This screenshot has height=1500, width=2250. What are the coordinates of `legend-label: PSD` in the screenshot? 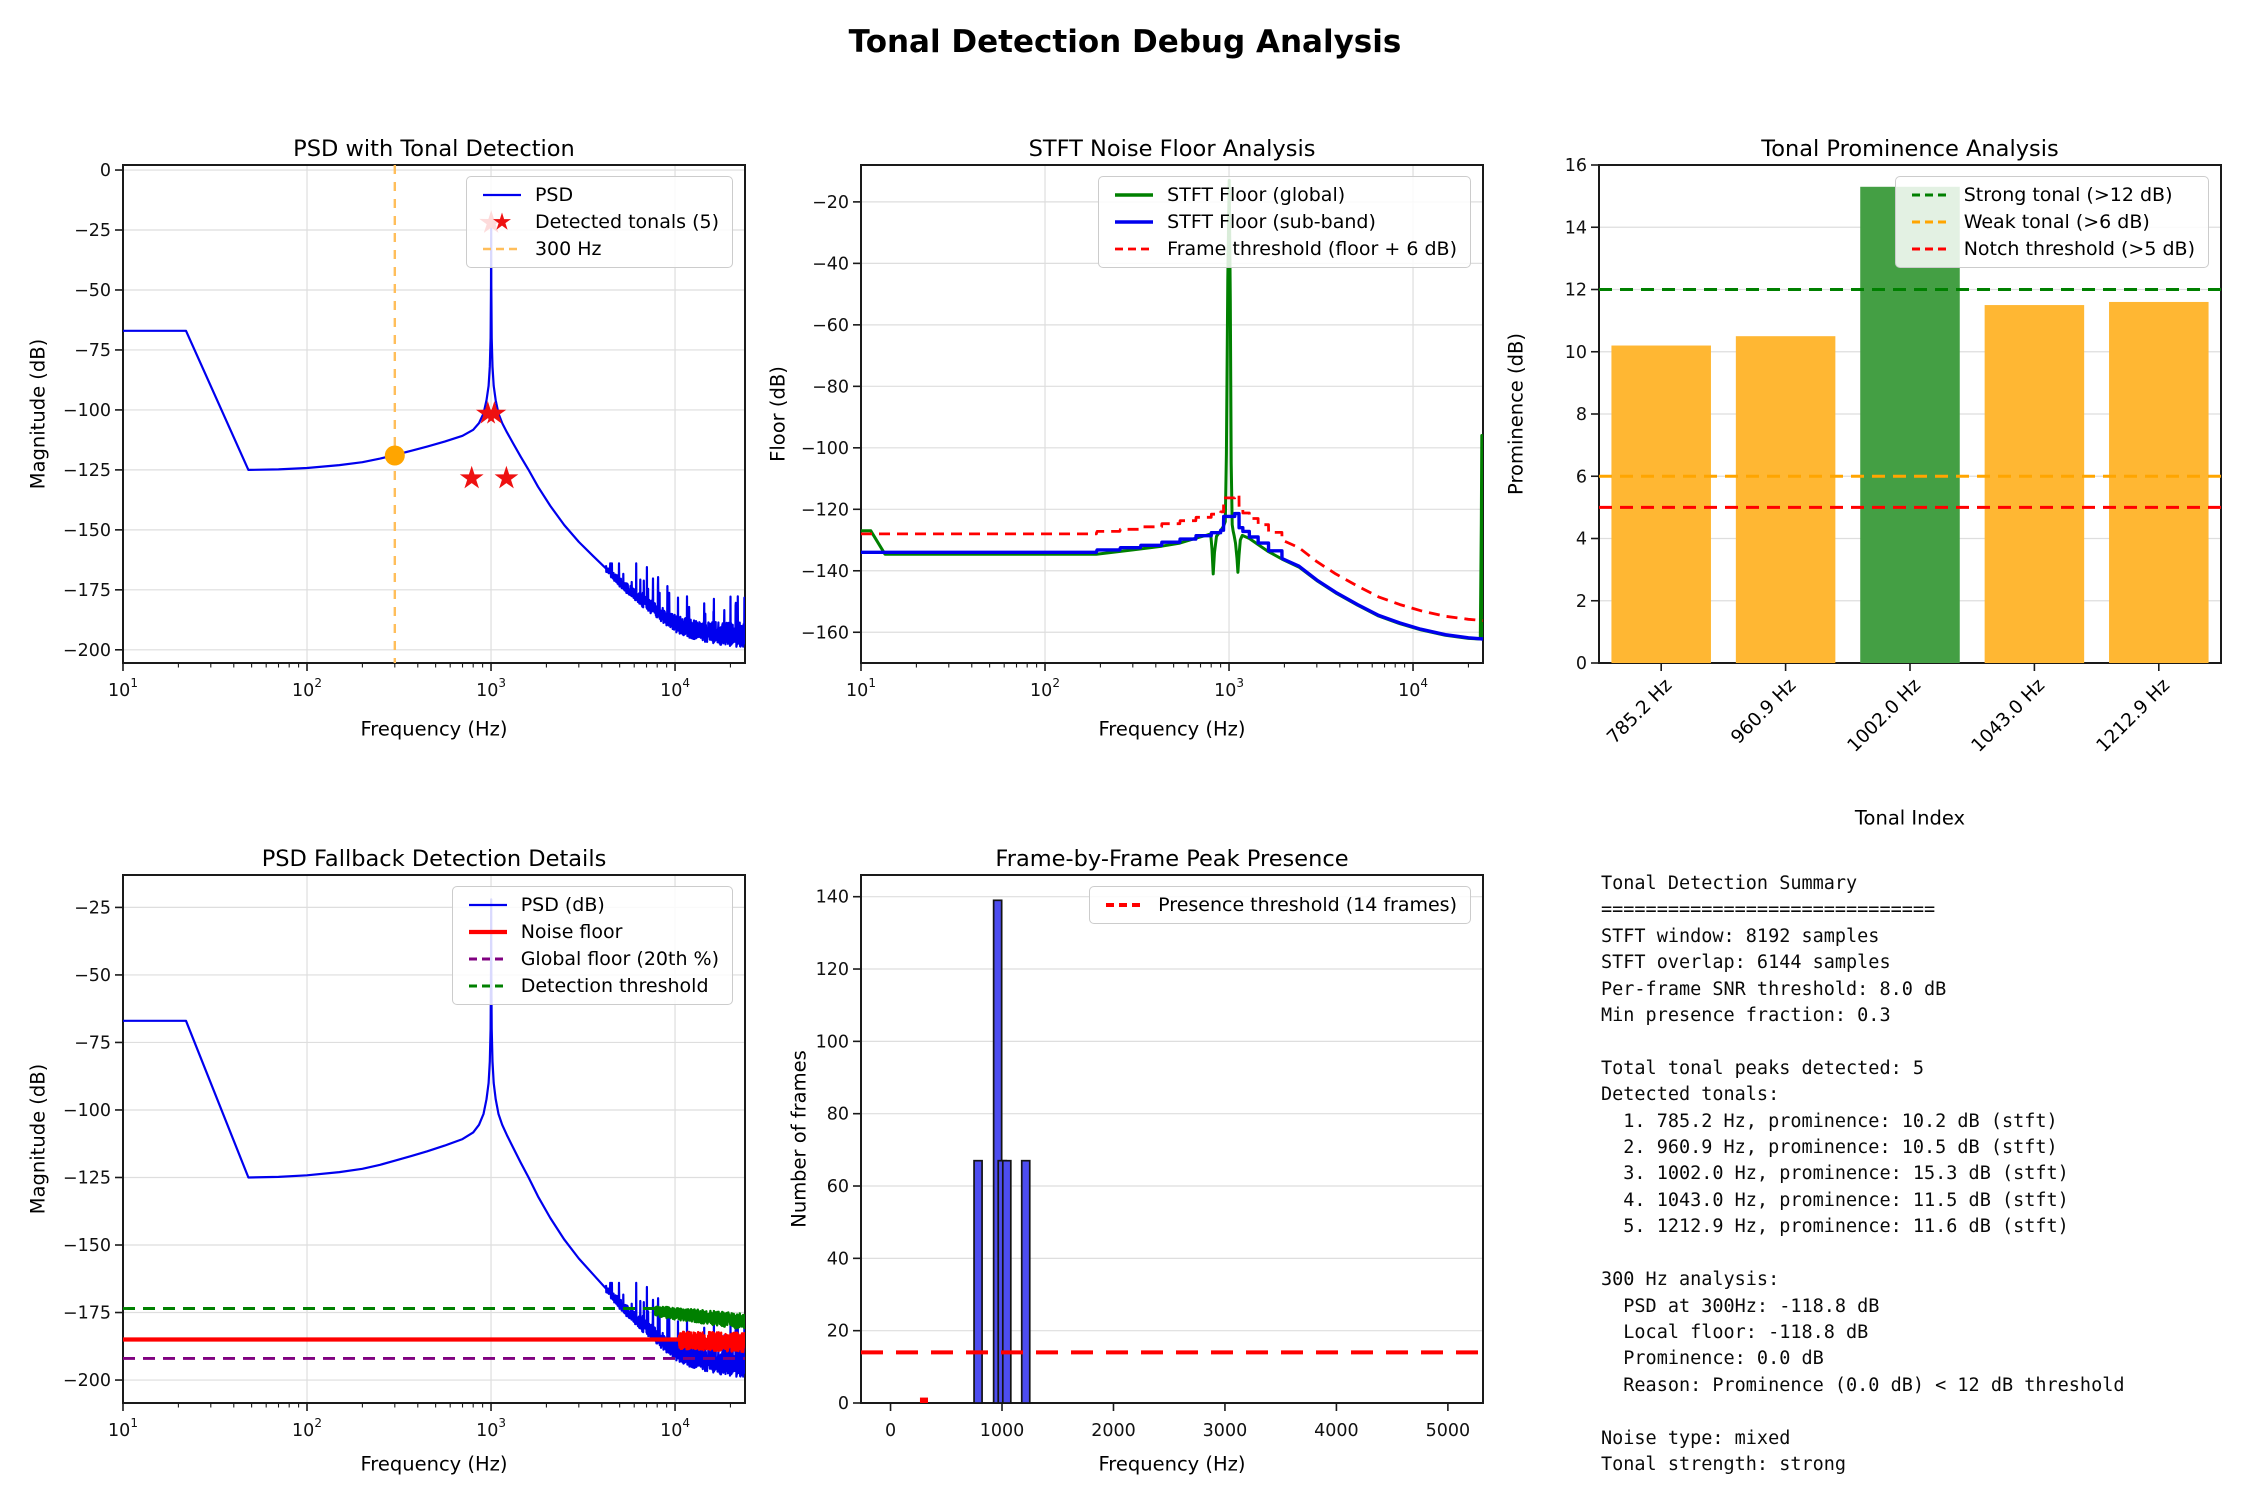 It's located at (554, 195).